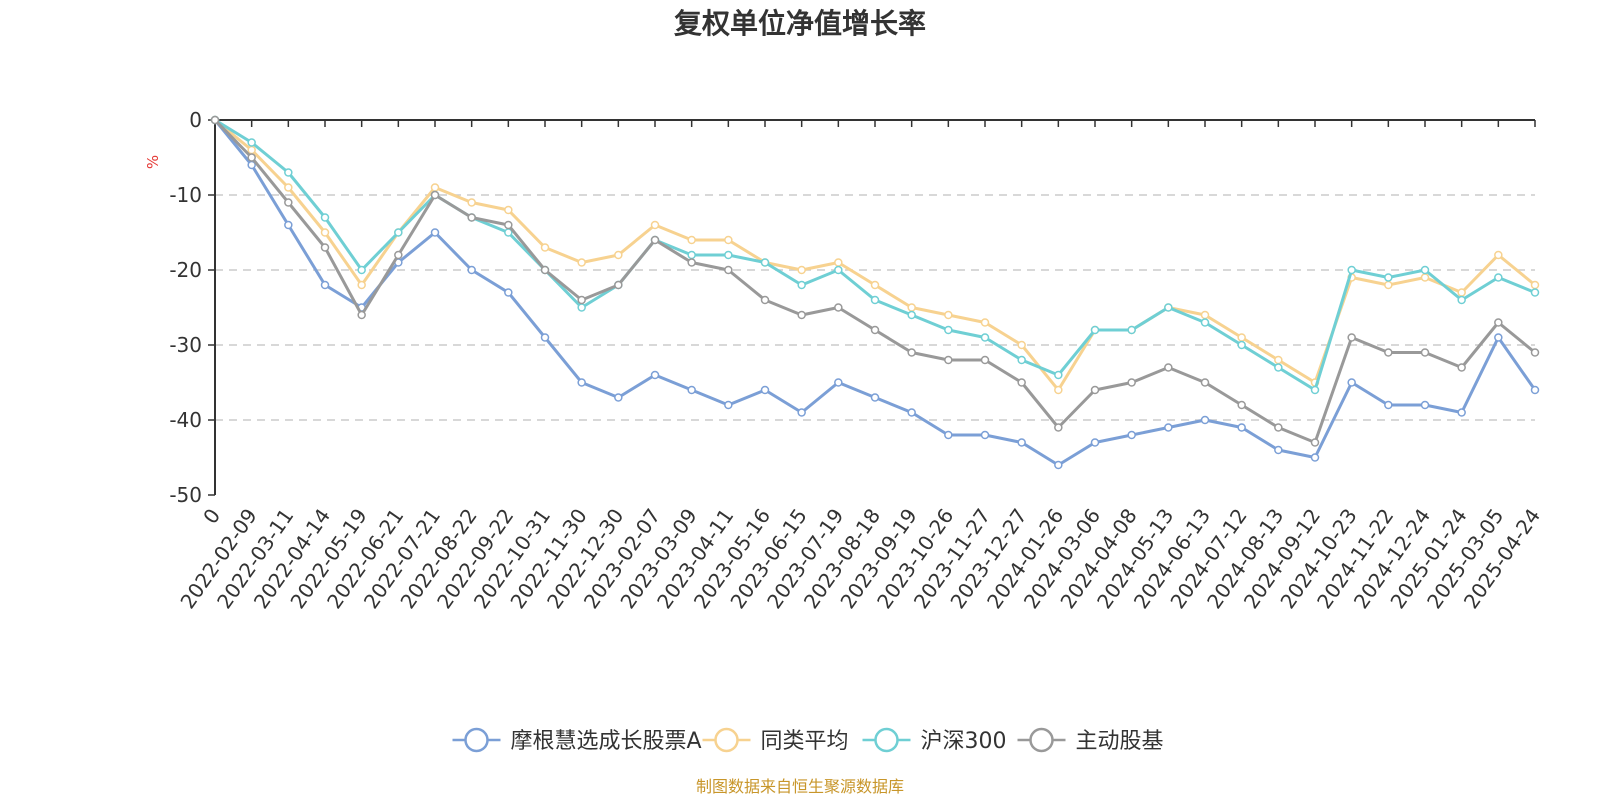 The height and width of the screenshot is (800, 1600). Describe the element at coordinates (211, 516) in the screenshot. I see `x-tick-label: 0` at that location.